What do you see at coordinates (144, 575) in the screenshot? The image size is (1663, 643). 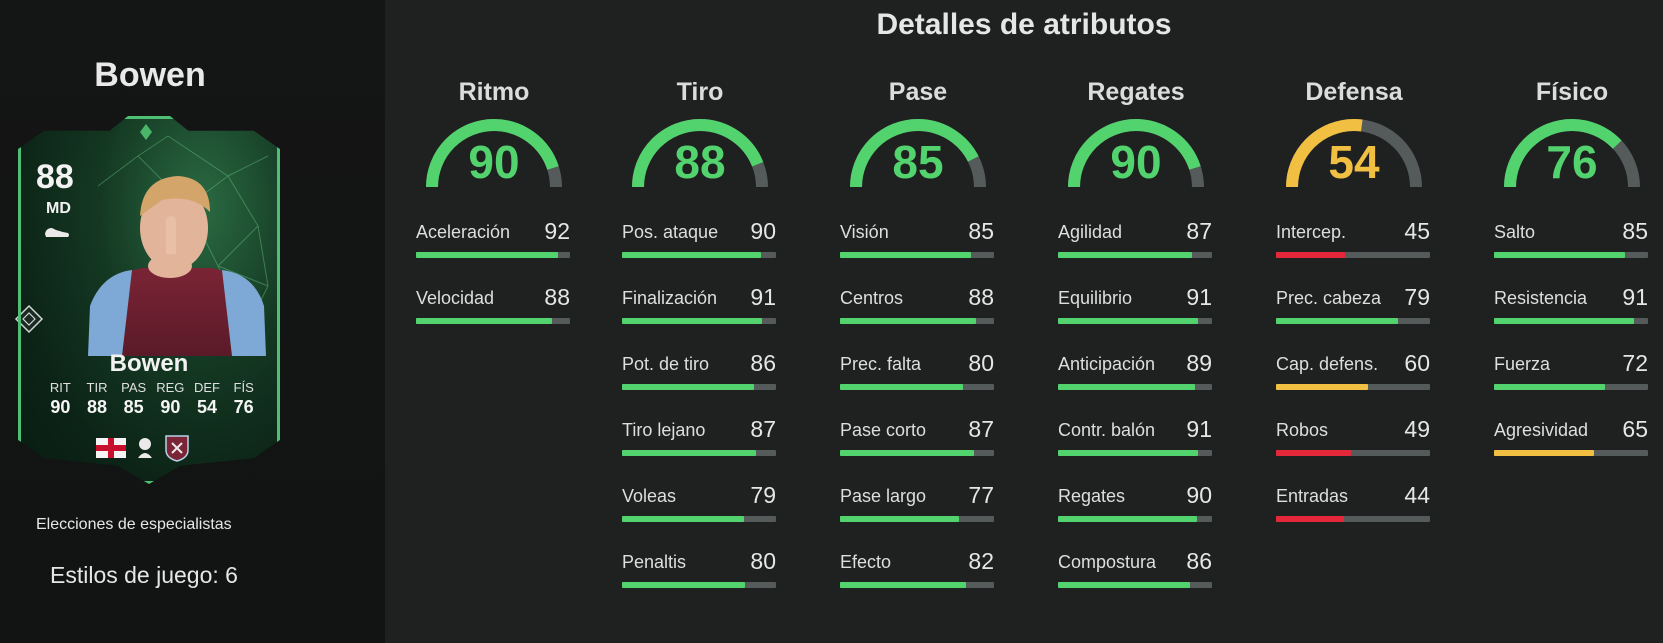 I see `playstyles-count: Estilos de juego: 6` at bounding box center [144, 575].